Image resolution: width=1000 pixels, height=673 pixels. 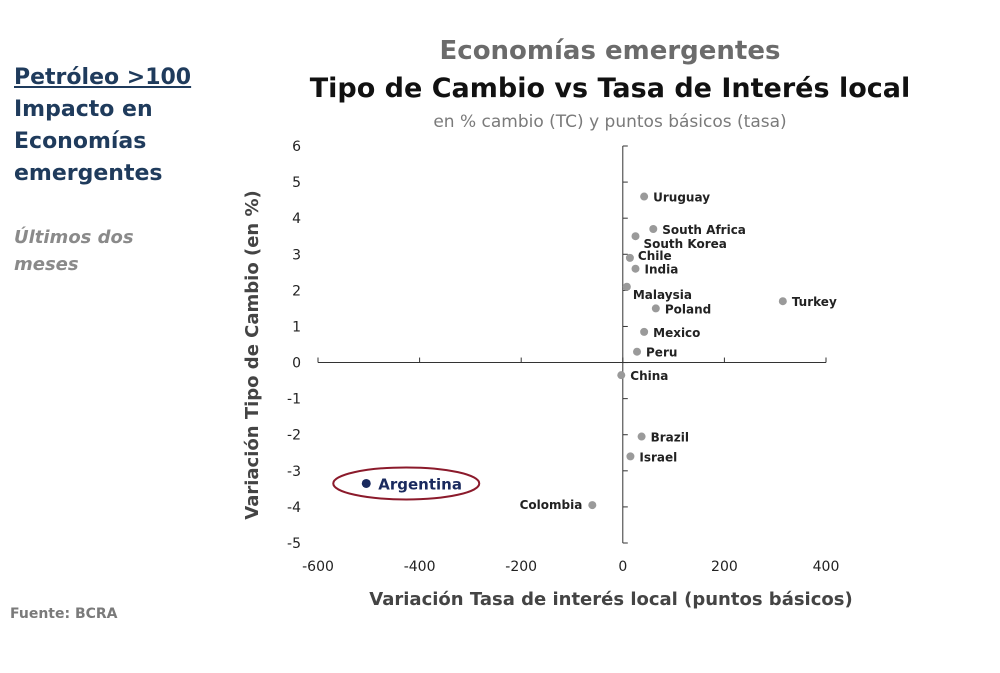 What do you see at coordinates (658, 457) in the screenshot?
I see `data-point-label: Israel` at bounding box center [658, 457].